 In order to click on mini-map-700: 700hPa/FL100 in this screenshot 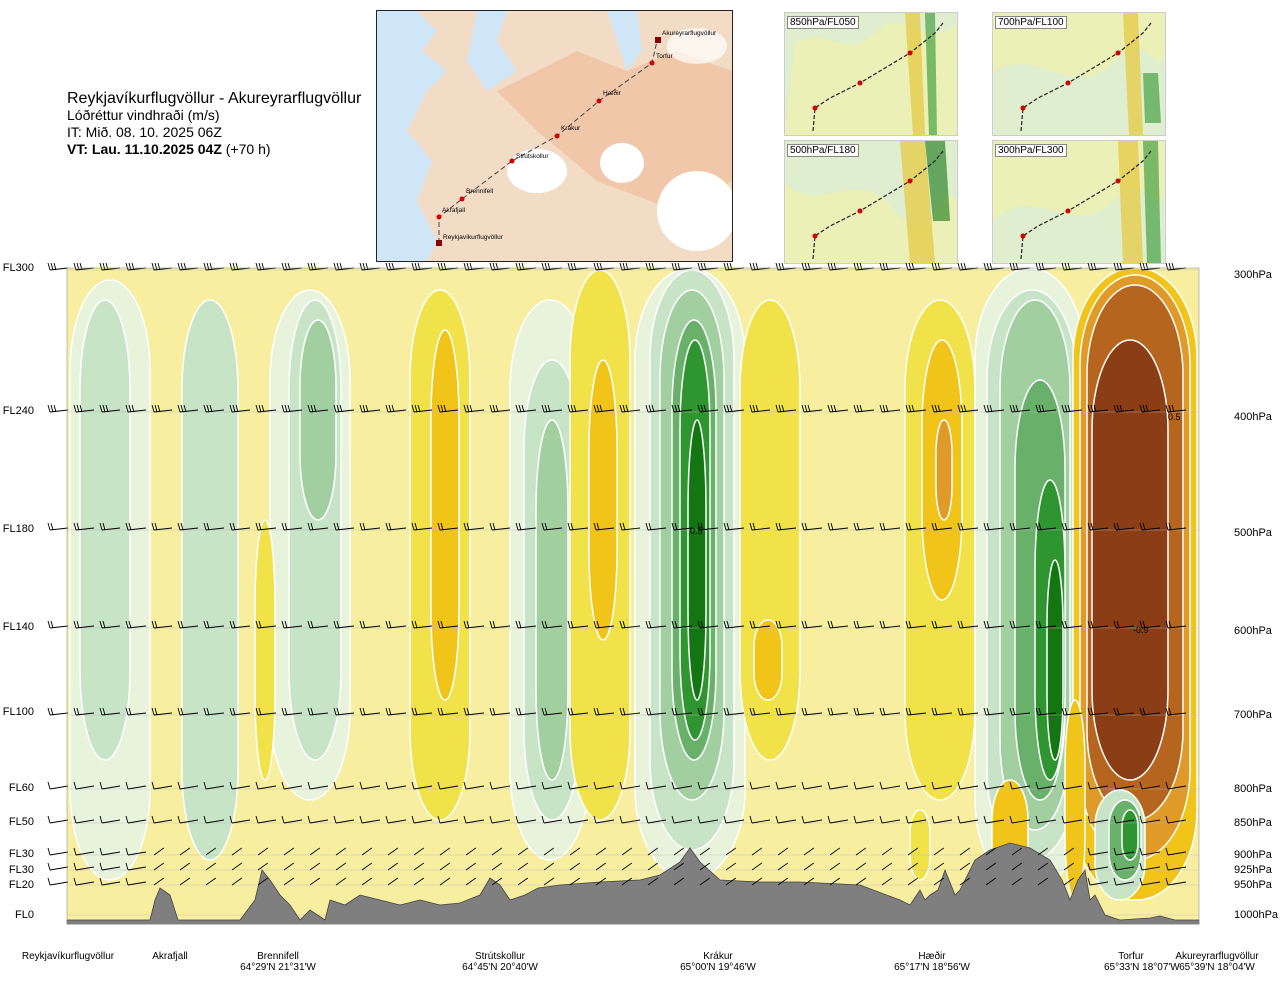, I will do `click(1079, 74)`.